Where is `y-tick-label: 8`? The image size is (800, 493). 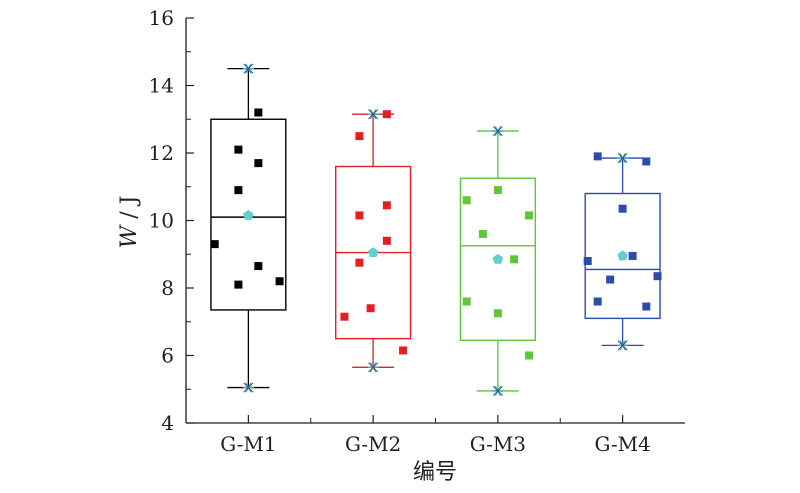
y-tick-label: 8 is located at coordinates (167, 288).